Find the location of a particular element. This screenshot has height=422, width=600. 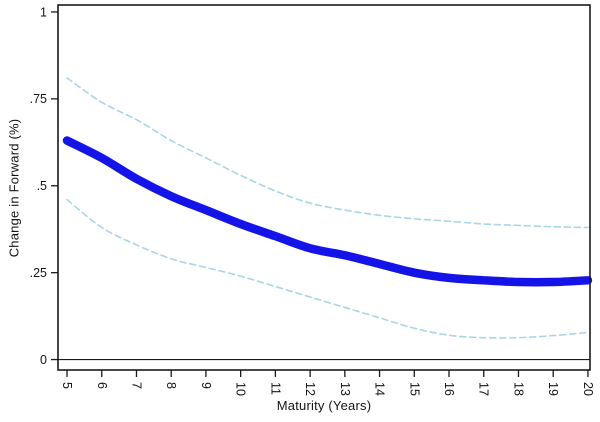

x-tick-label: 6 is located at coordinates (102, 385).